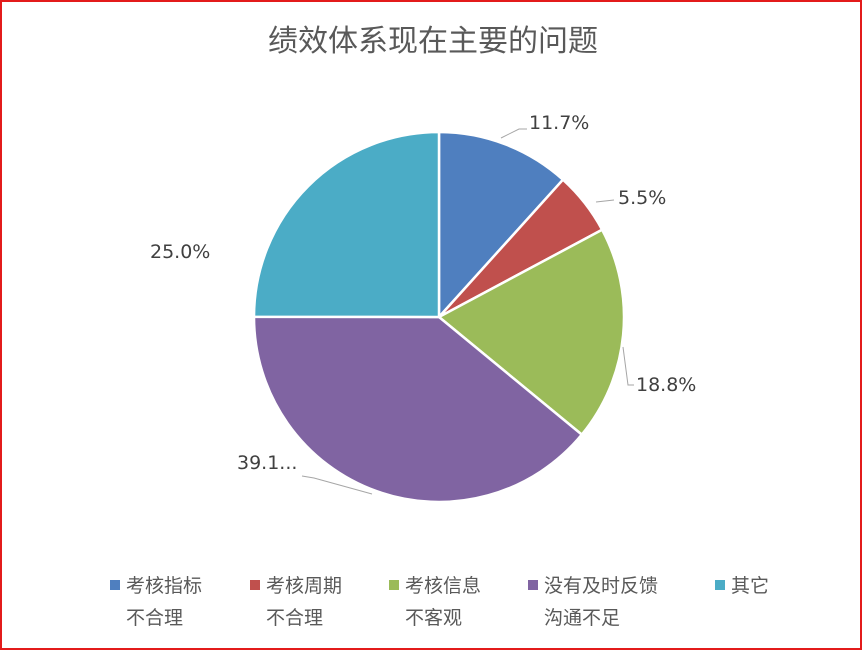  Describe the element at coordinates (164, 602) in the screenshot. I see `legend-label-0: 考核指标 不合理` at that location.